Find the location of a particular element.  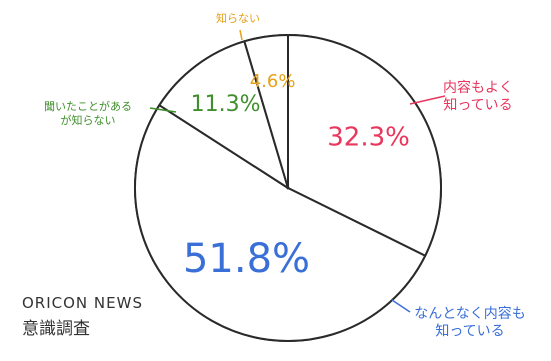

slice-category-label-4: 知らない is located at coordinates (238, 18).